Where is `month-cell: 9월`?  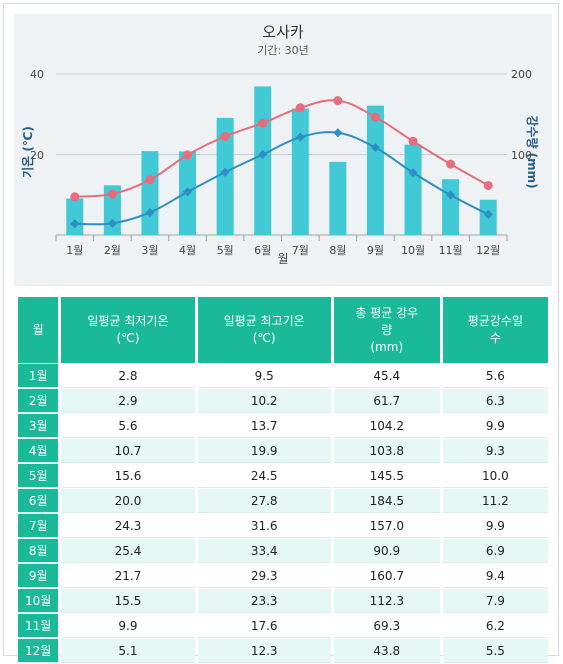 month-cell: 9월 is located at coordinates (38, 576).